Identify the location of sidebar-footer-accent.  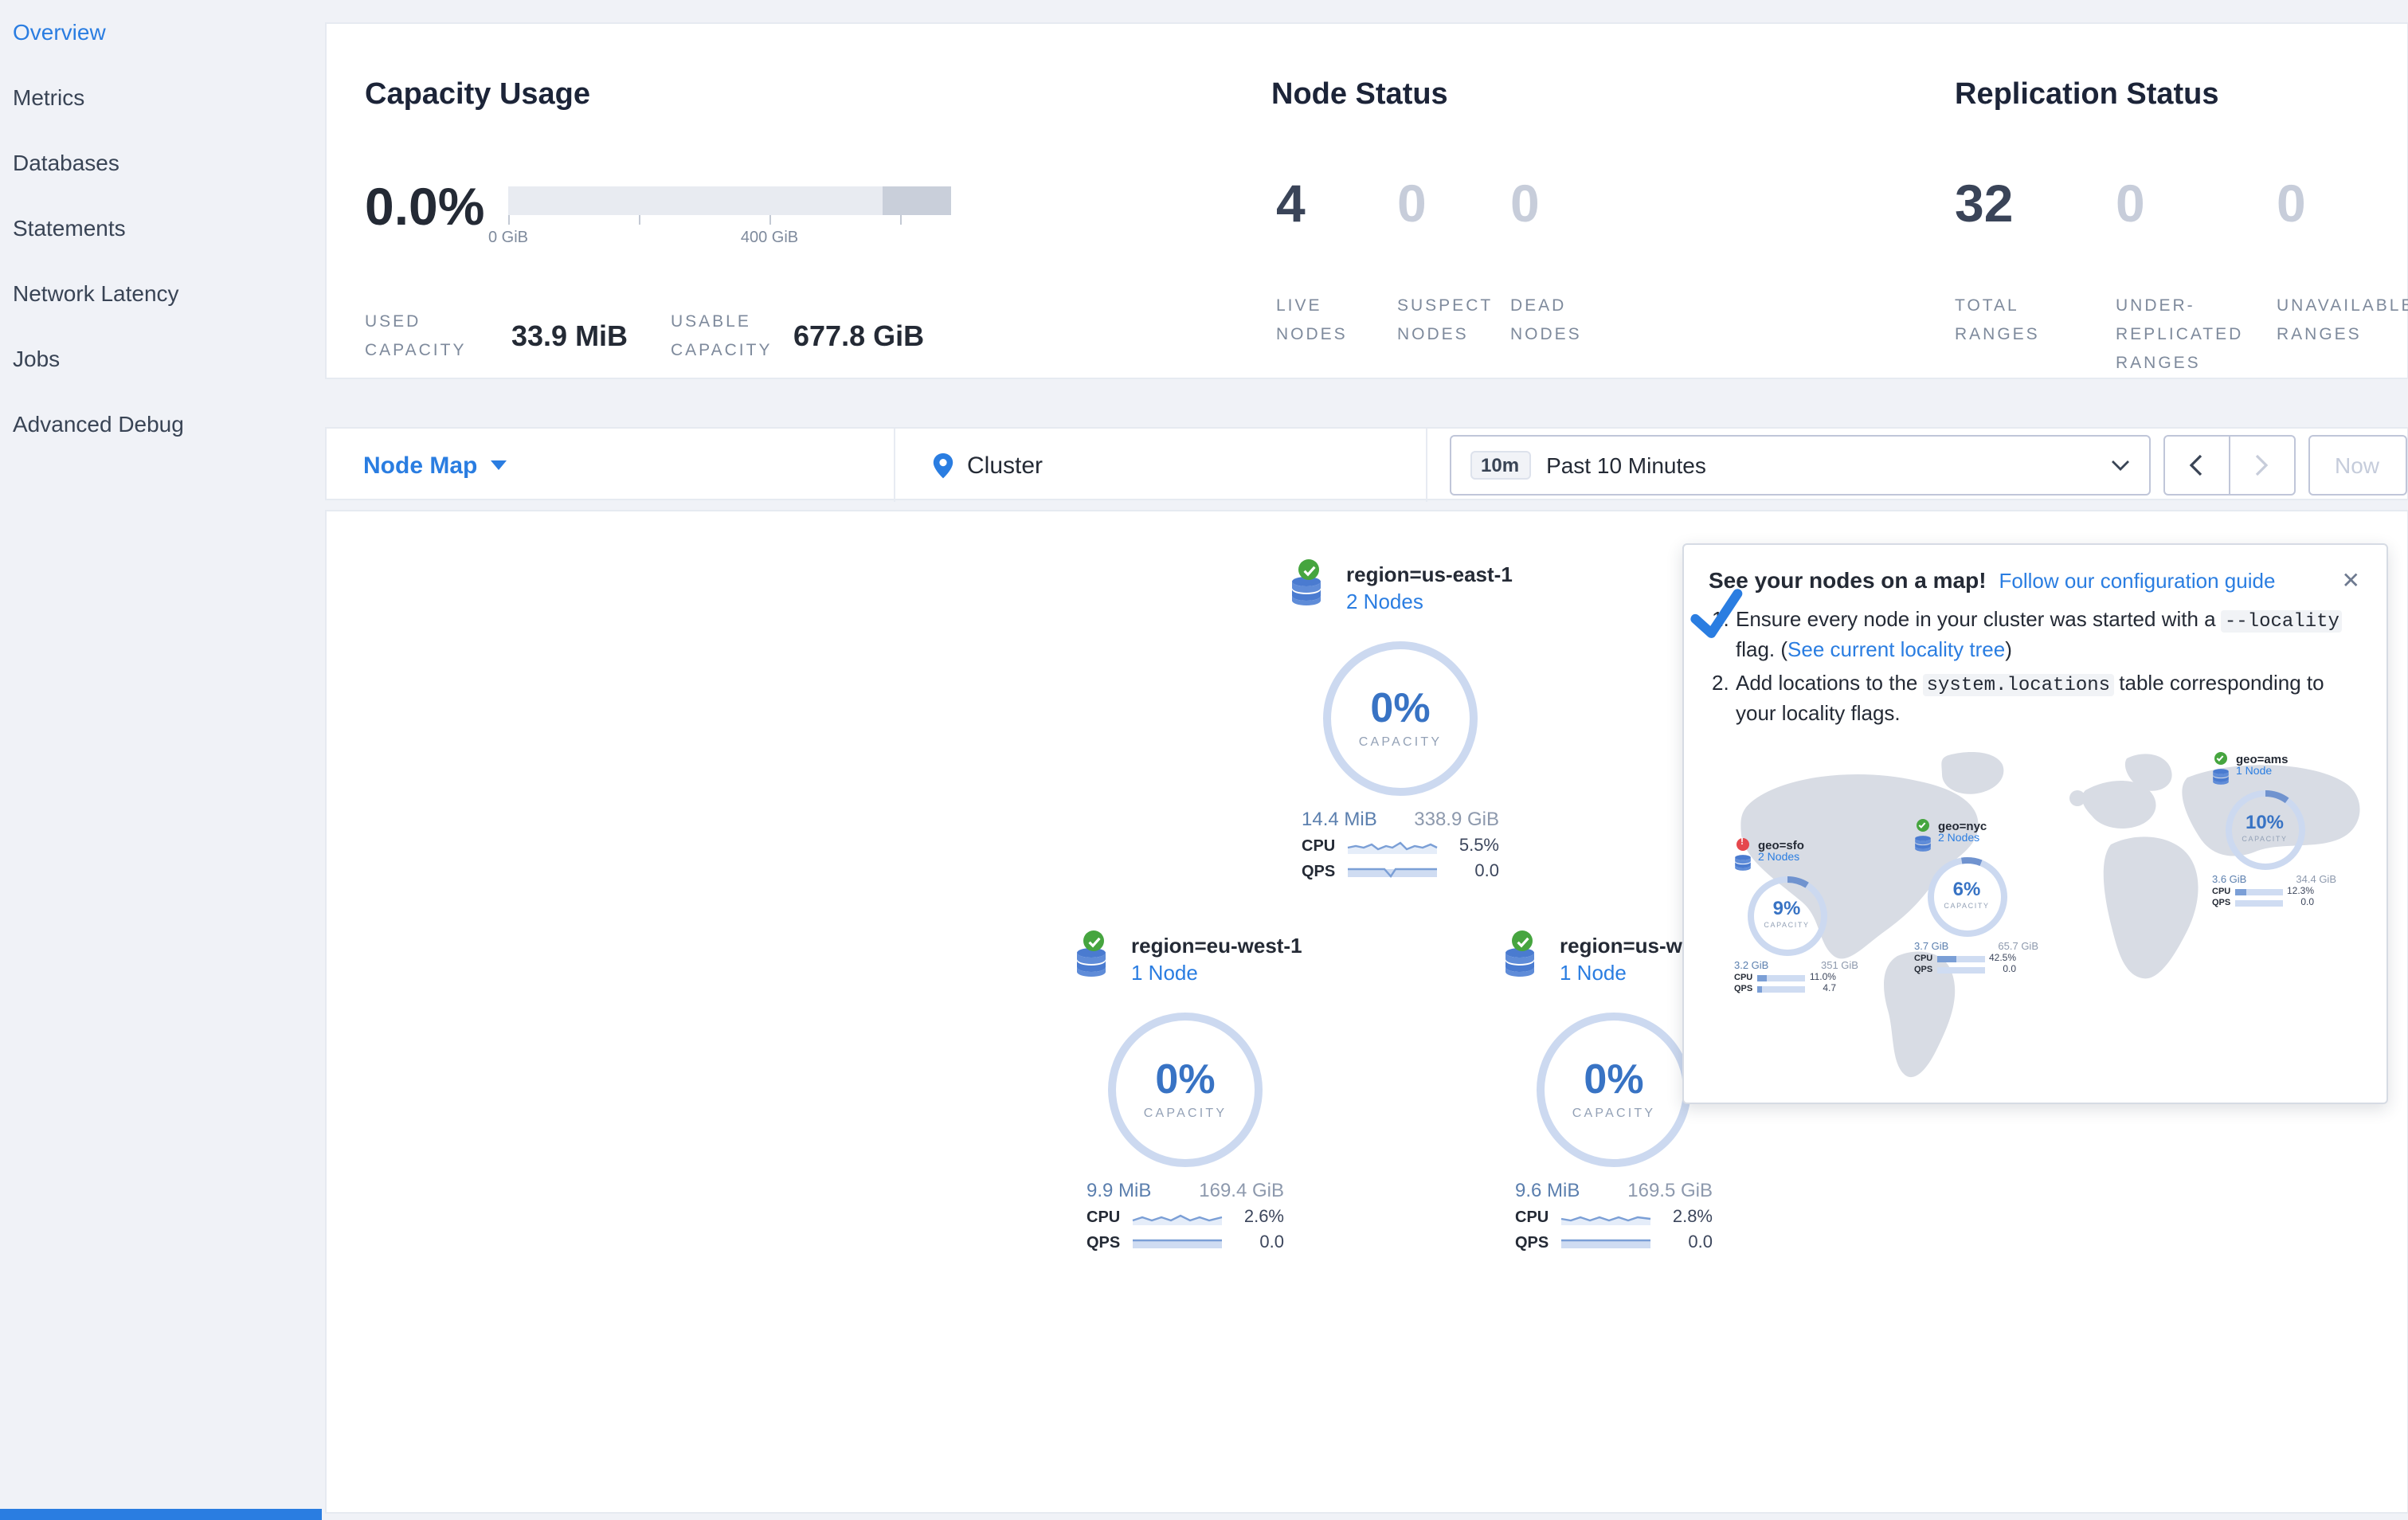
(161, 1514).